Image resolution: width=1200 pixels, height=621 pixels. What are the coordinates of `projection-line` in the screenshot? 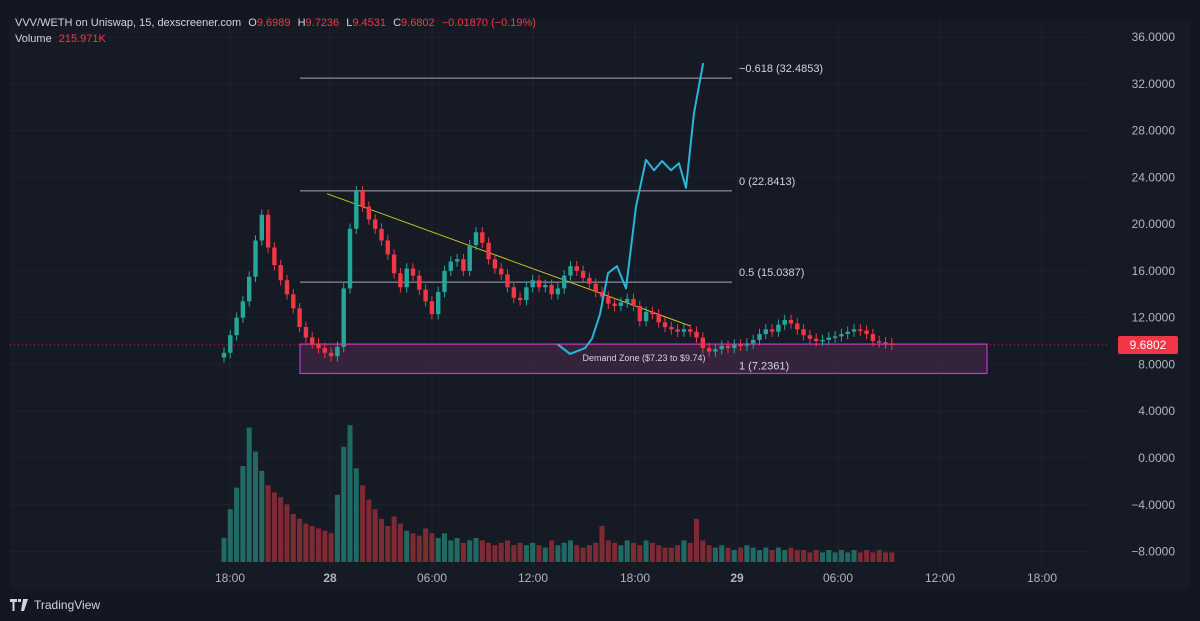 It's located at (630, 208).